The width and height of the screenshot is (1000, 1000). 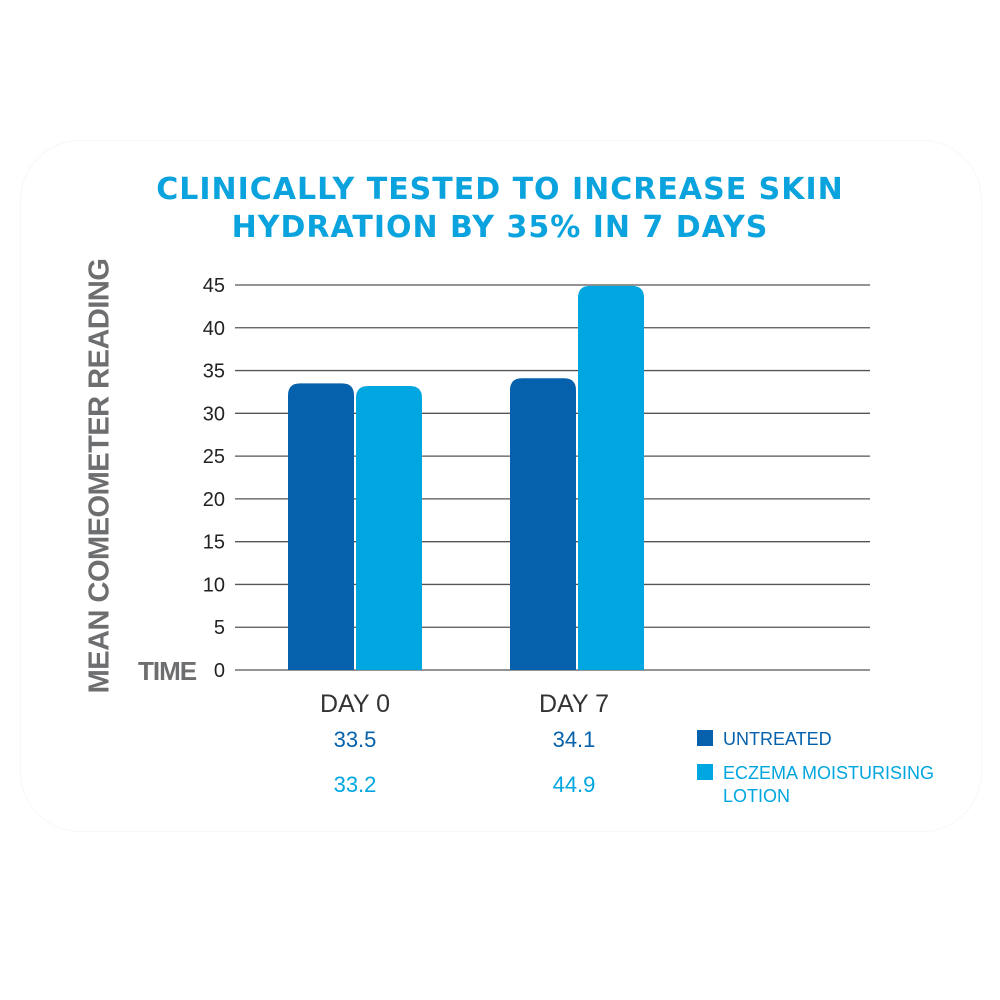 What do you see at coordinates (214, 414) in the screenshot?
I see `y-tick-label: 30` at bounding box center [214, 414].